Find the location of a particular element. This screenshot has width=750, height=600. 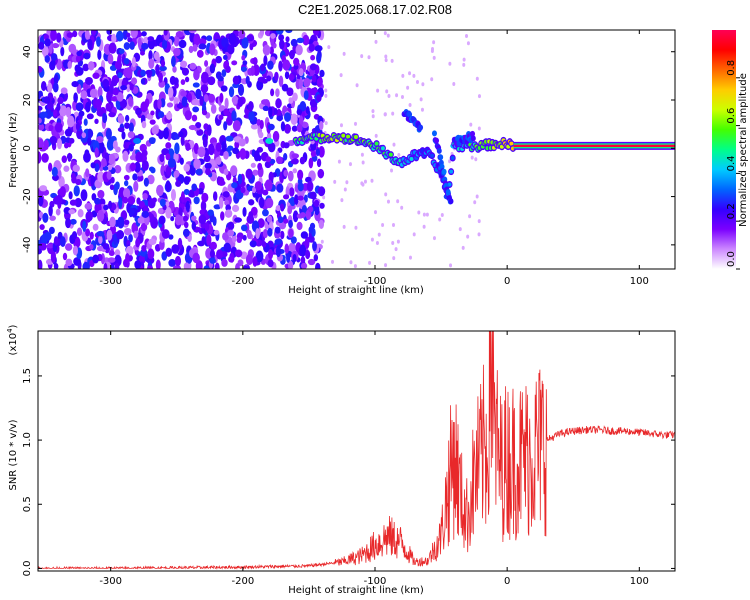

x-tick-label: 100 is located at coordinates (639, 581).